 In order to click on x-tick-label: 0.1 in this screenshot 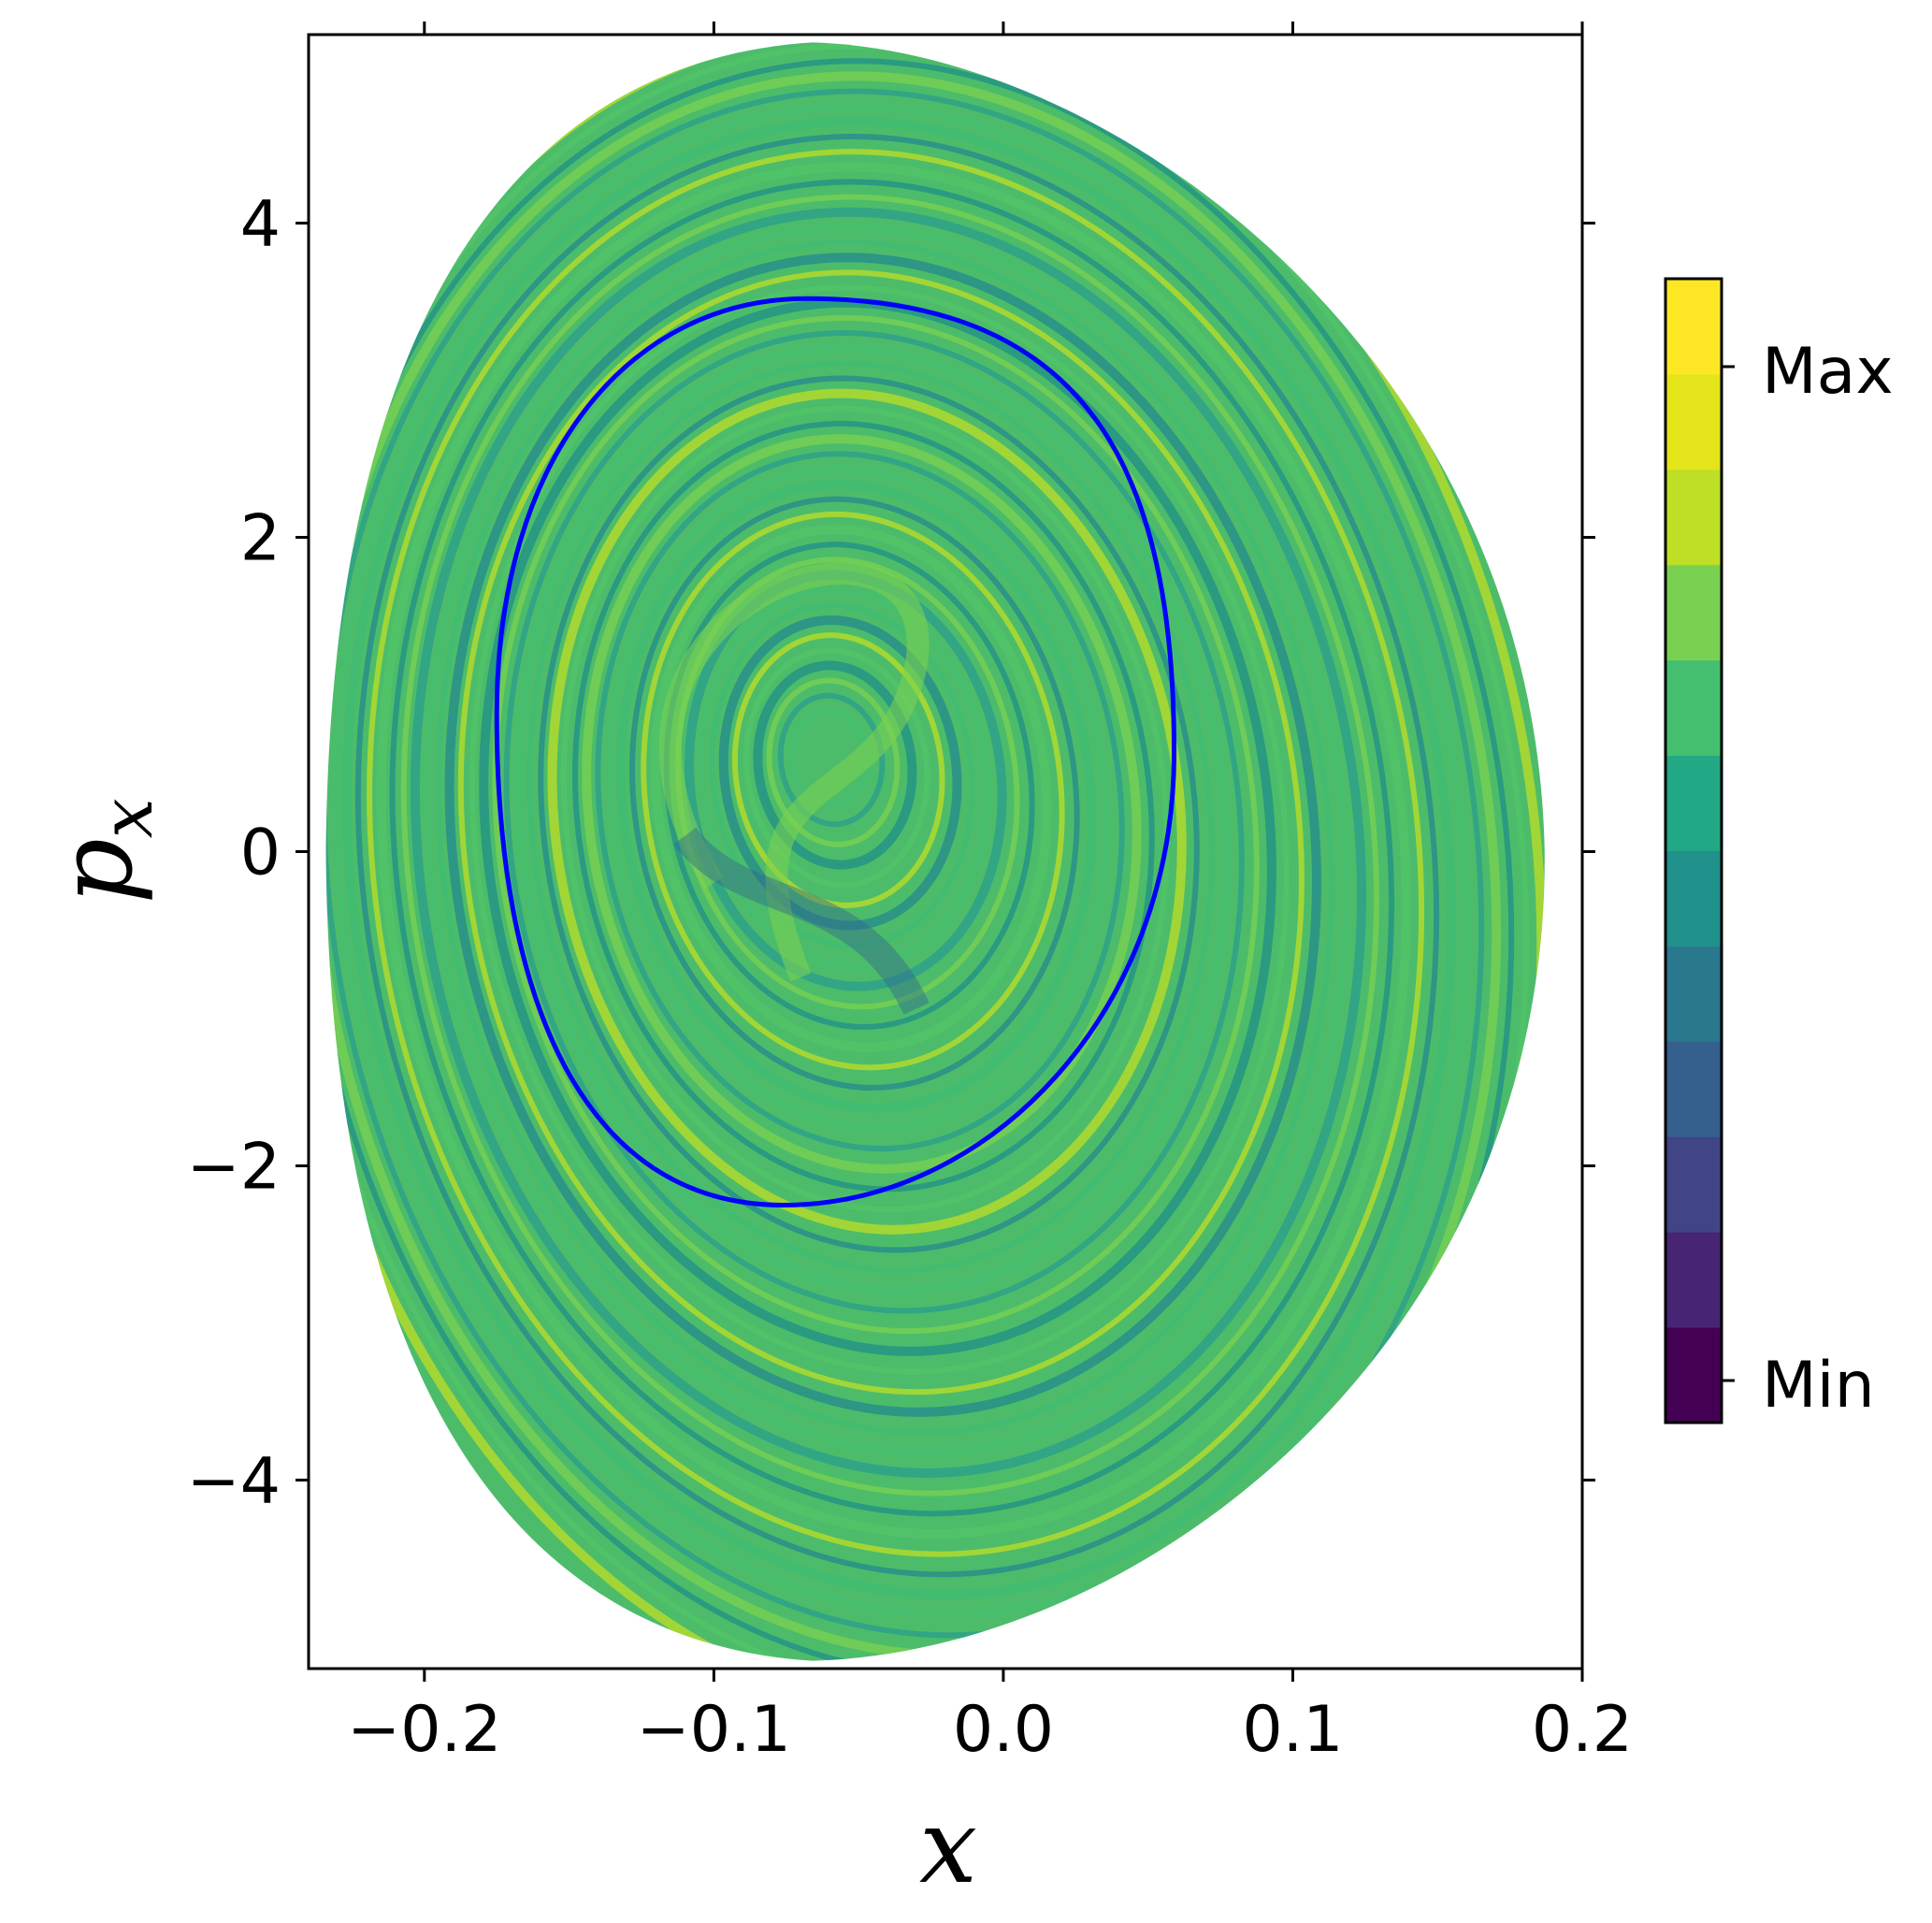, I will do `click(1292, 1730)`.